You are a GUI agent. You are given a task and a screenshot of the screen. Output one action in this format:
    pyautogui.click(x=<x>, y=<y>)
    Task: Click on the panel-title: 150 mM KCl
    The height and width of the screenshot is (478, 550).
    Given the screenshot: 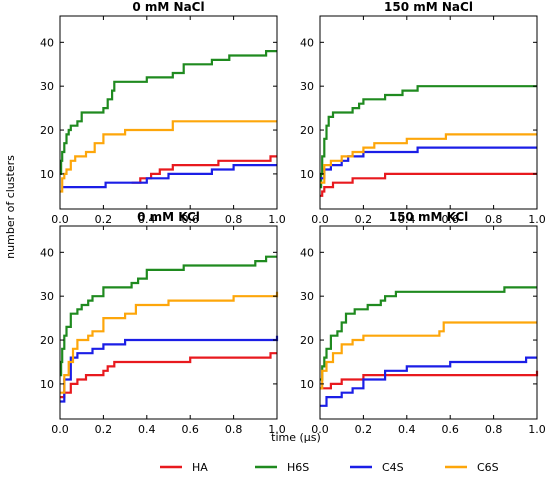 What is the action you would take?
    pyautogui.click(x=429, y=217)
    